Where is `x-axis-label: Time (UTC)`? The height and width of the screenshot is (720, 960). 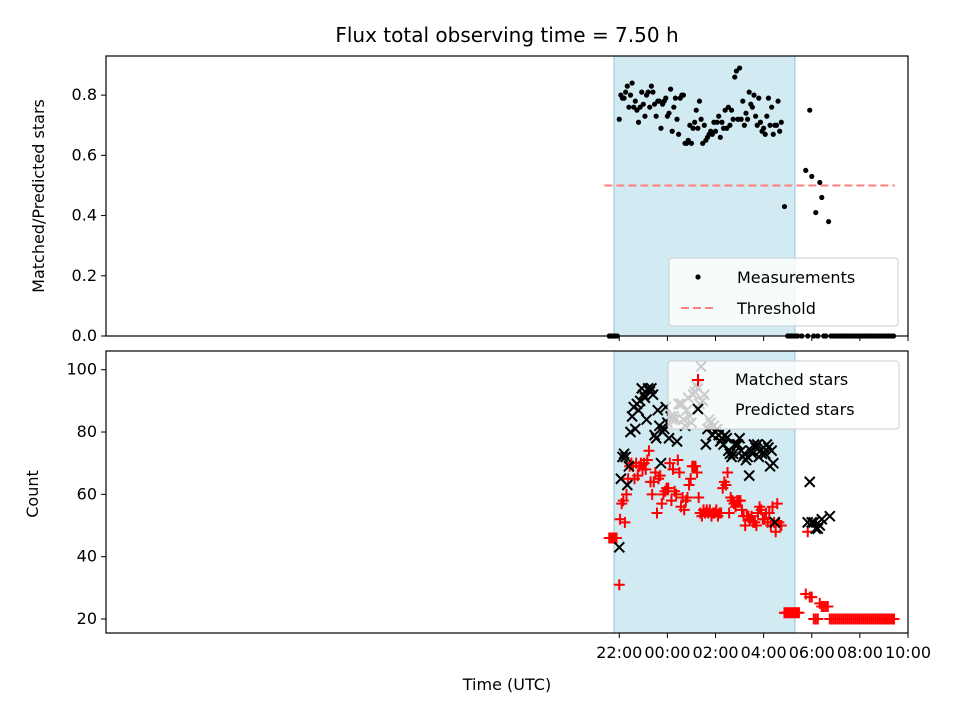
x-axis-label: Time (UTC) is located at coordinates (506, 684).